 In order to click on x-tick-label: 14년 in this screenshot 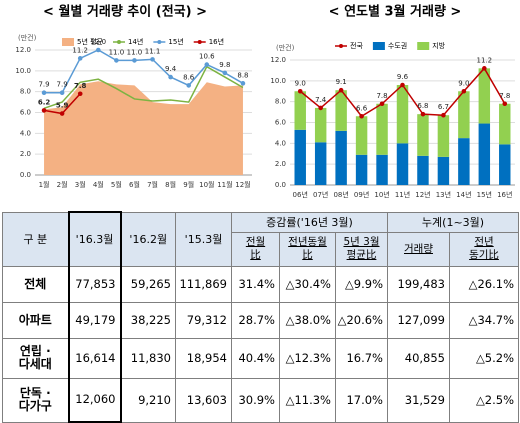, I will do `click(463, 194)`.